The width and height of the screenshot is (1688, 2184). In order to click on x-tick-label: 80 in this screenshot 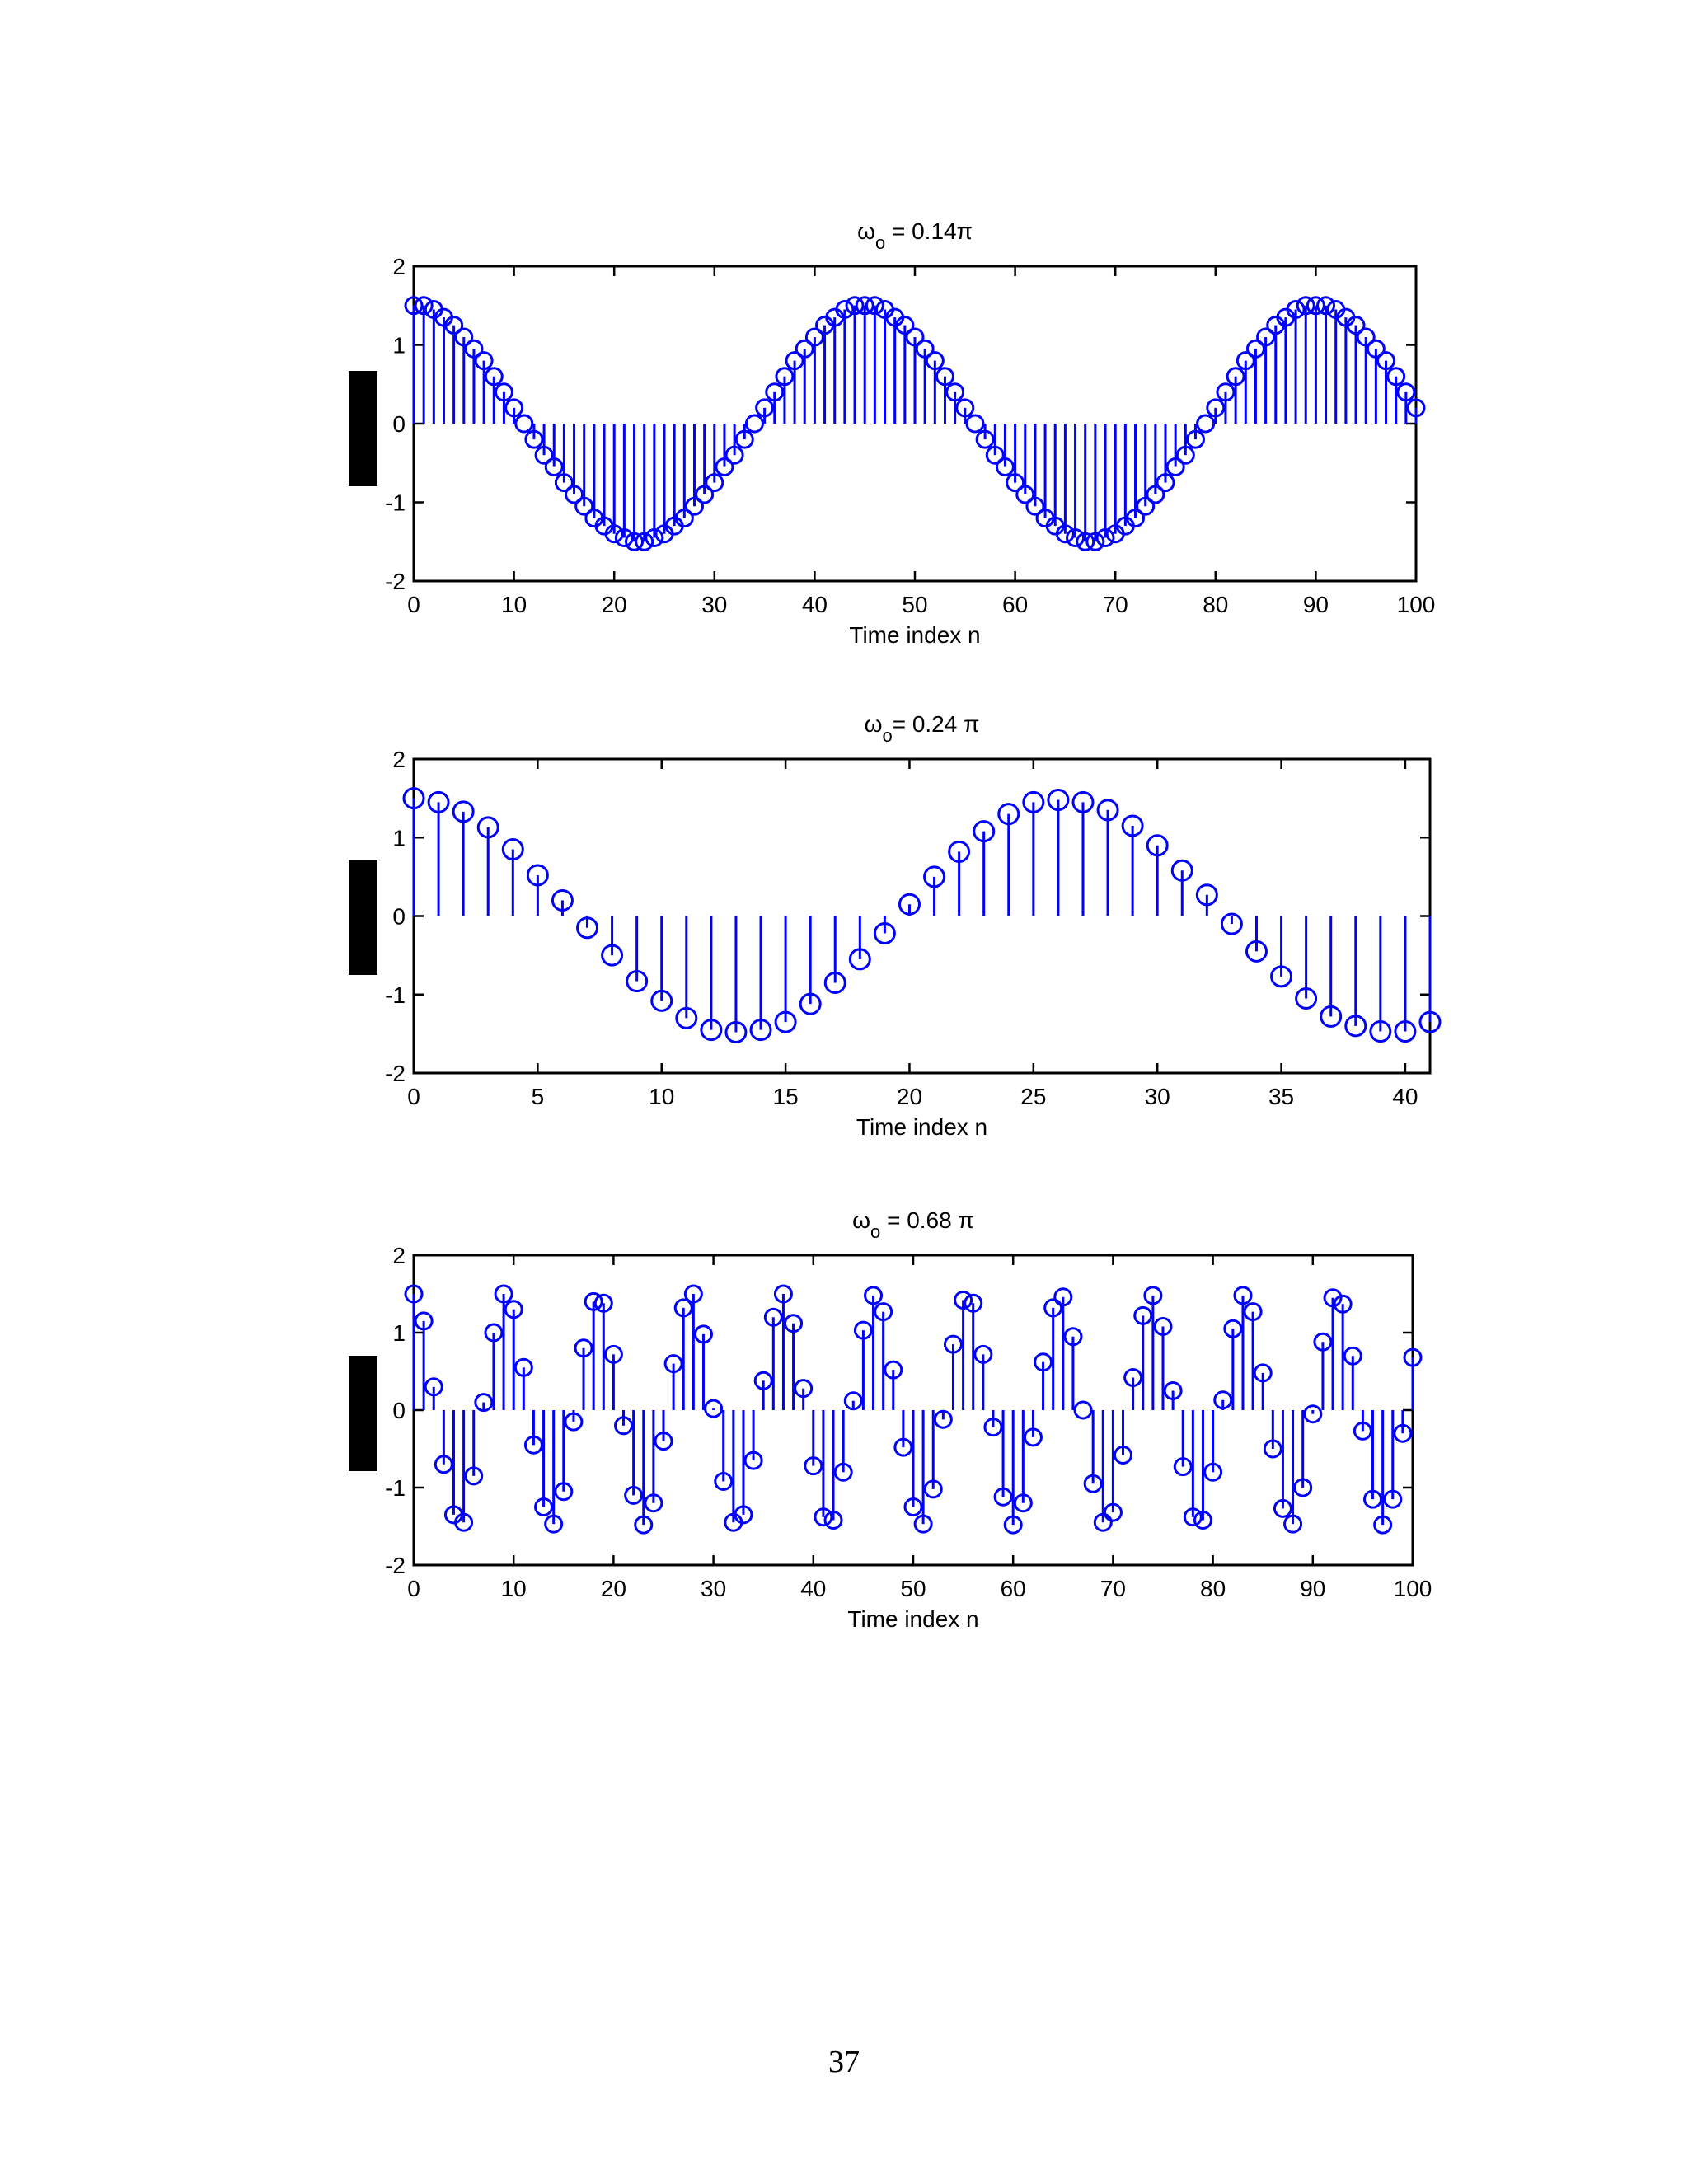, I will do `click(1213, 1588)`.